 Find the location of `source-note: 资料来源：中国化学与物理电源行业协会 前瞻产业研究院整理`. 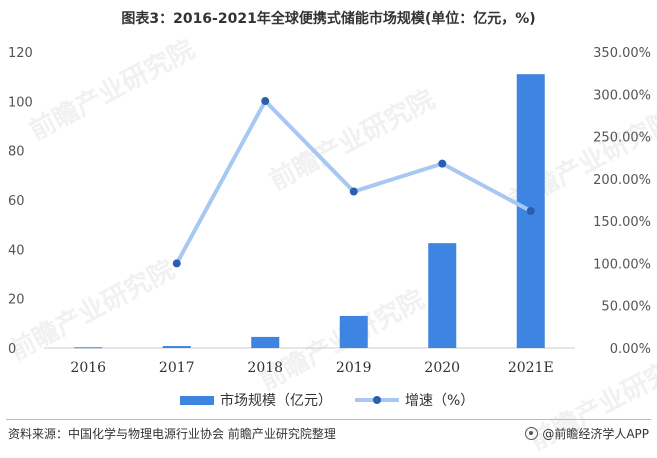

source-note: 资料来源：中国化学与物理电源行业协会 前瞻产业研究院整理 is located at coordinates (172, 434).